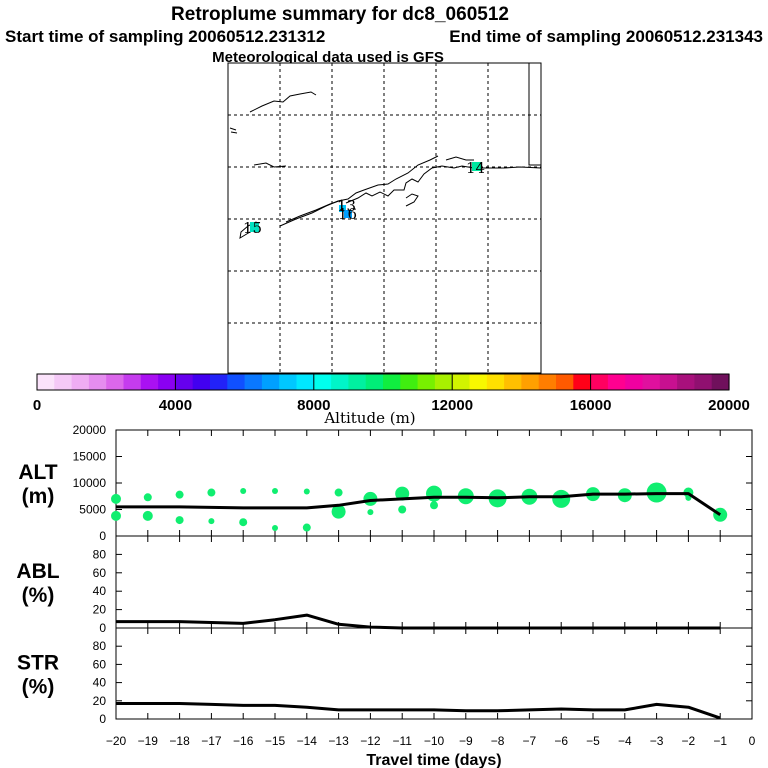 This screenshot has height=768, width=768. Describe the element at coordinates (90, 457) in the screenshot. I see `y-tick-label: 15000` at that location.